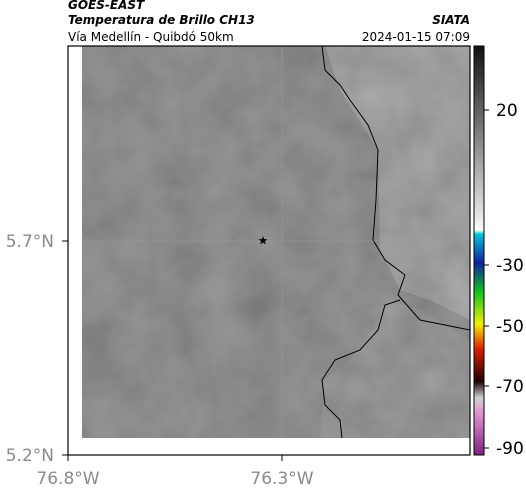  Describe the element at coordinates (479, 250) in the screenshot. I see `colorbar` at that location.